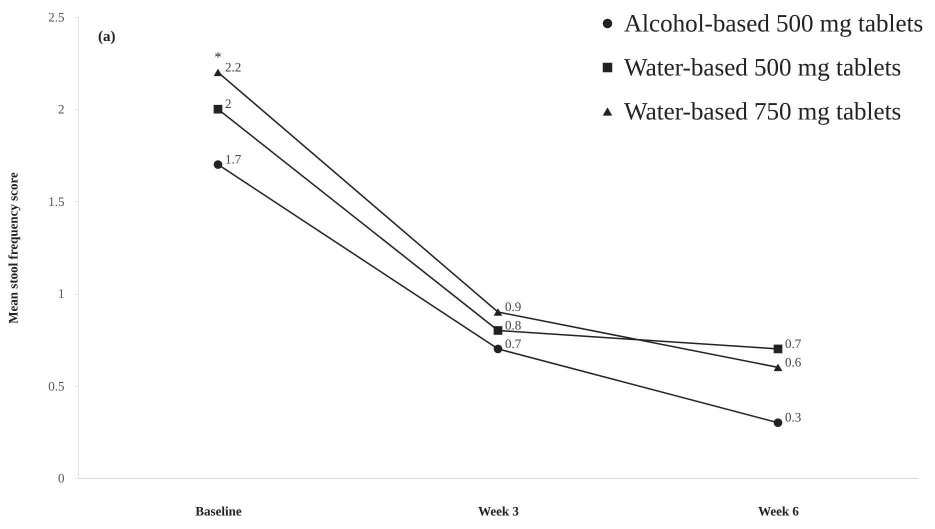 The image size is (935, 529). What do you see at coordinates (56, 386) in the screenshot?
I see `y-tick-label: 0.5` at bounding box center [56, 386].